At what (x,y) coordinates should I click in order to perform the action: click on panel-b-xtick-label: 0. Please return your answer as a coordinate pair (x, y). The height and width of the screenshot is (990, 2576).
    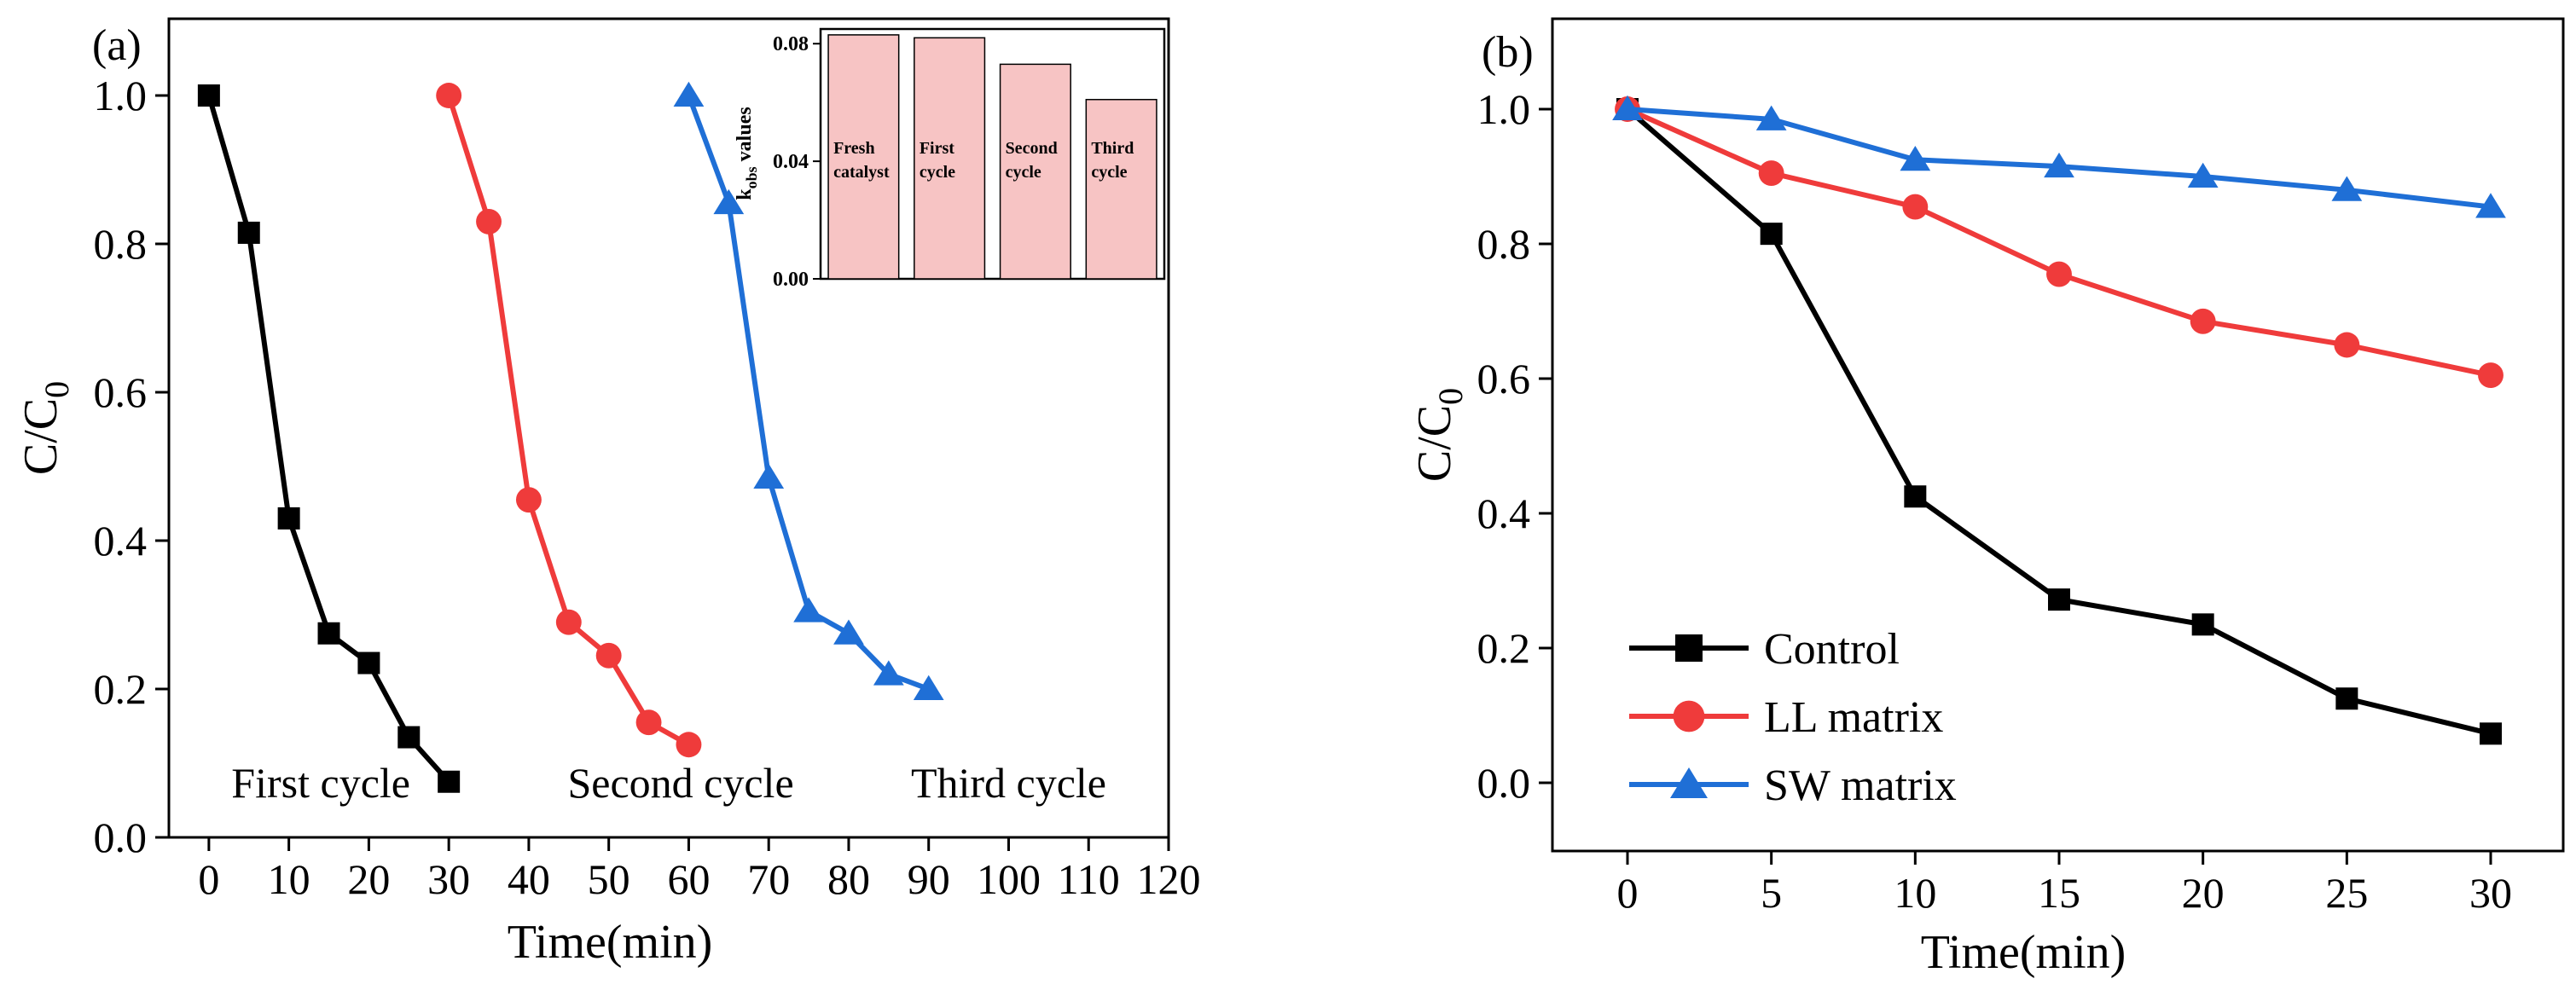
    Looking at the image, I should click on (1628, 893).